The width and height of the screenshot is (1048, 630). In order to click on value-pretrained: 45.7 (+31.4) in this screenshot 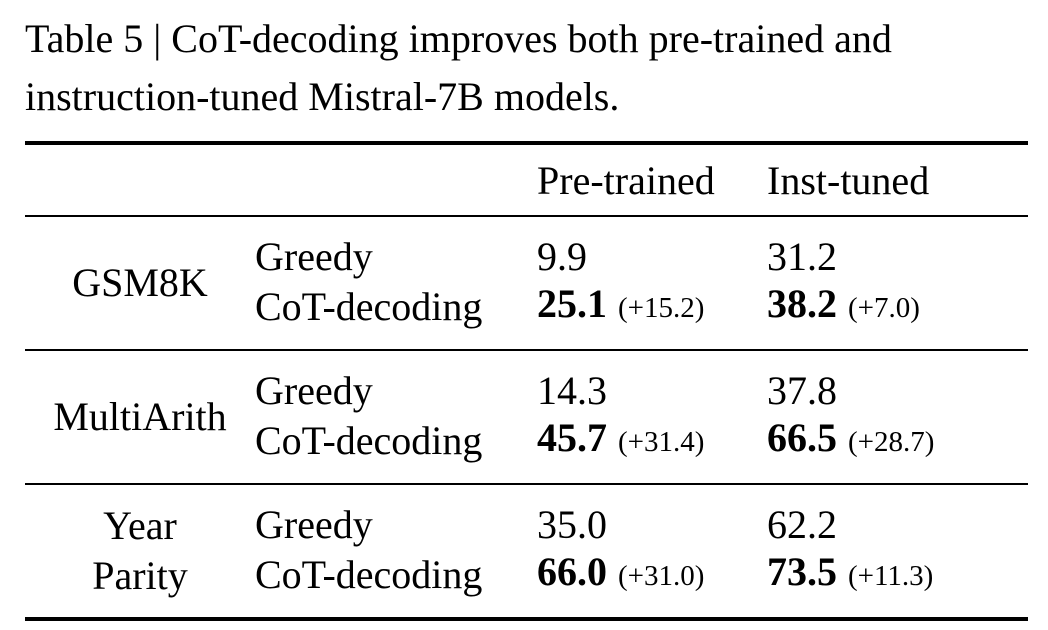, I will do `click(652, 440)`.